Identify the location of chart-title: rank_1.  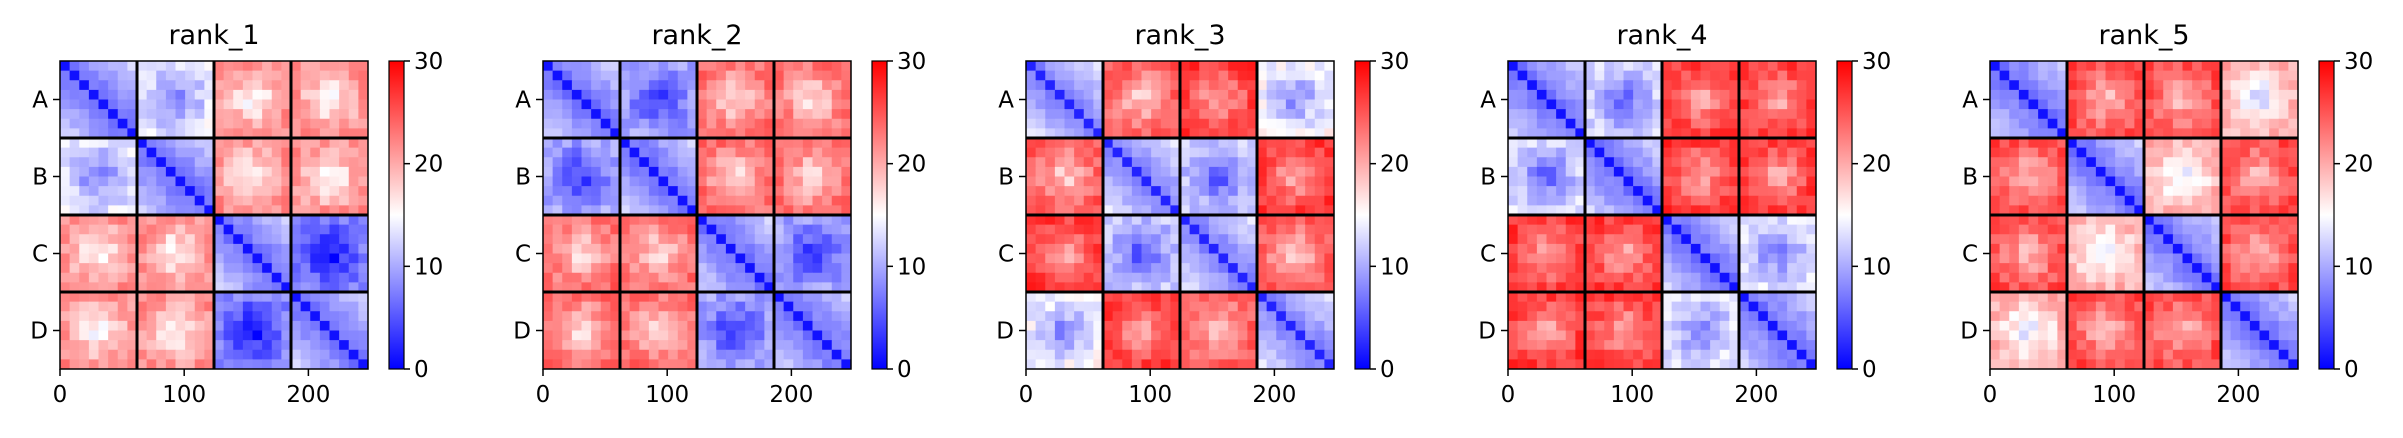
(213, 35).